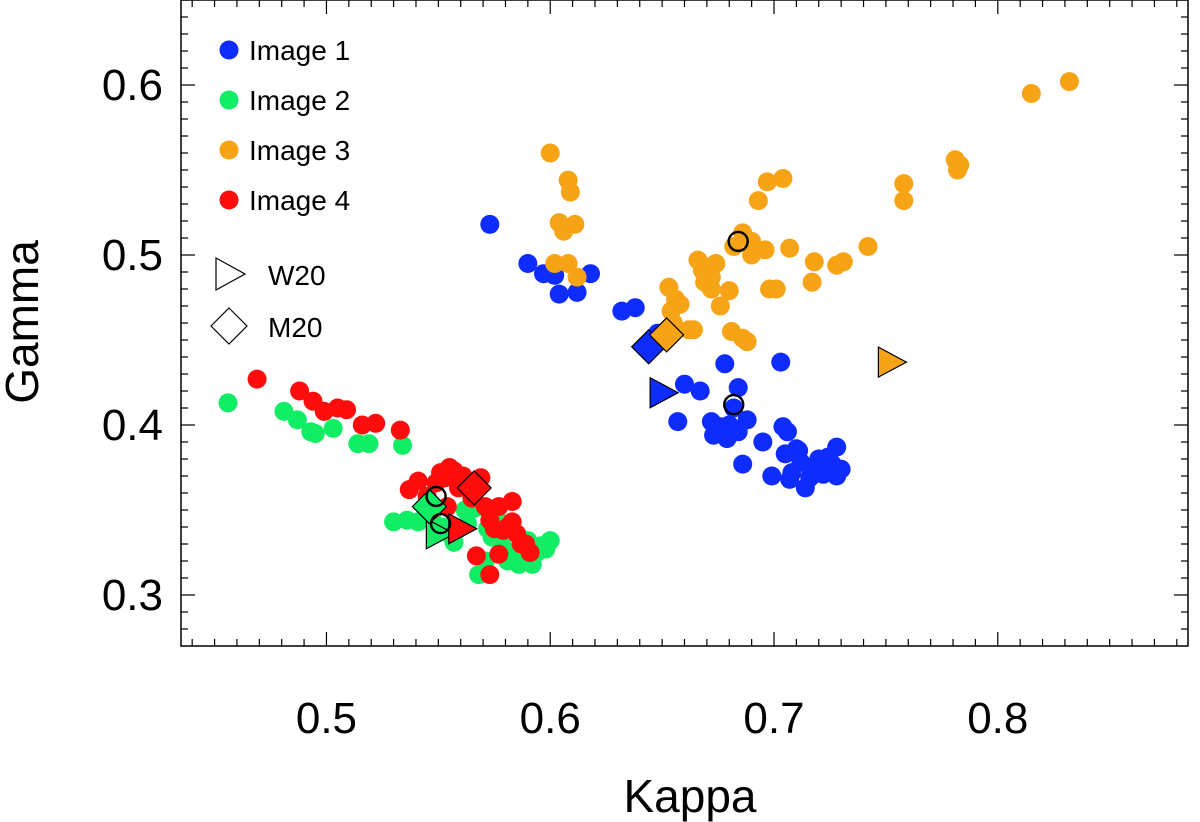 The width and height of the screenshot is (1200, 822). I want to click on image-2-legend-marker, so click(229, 100).